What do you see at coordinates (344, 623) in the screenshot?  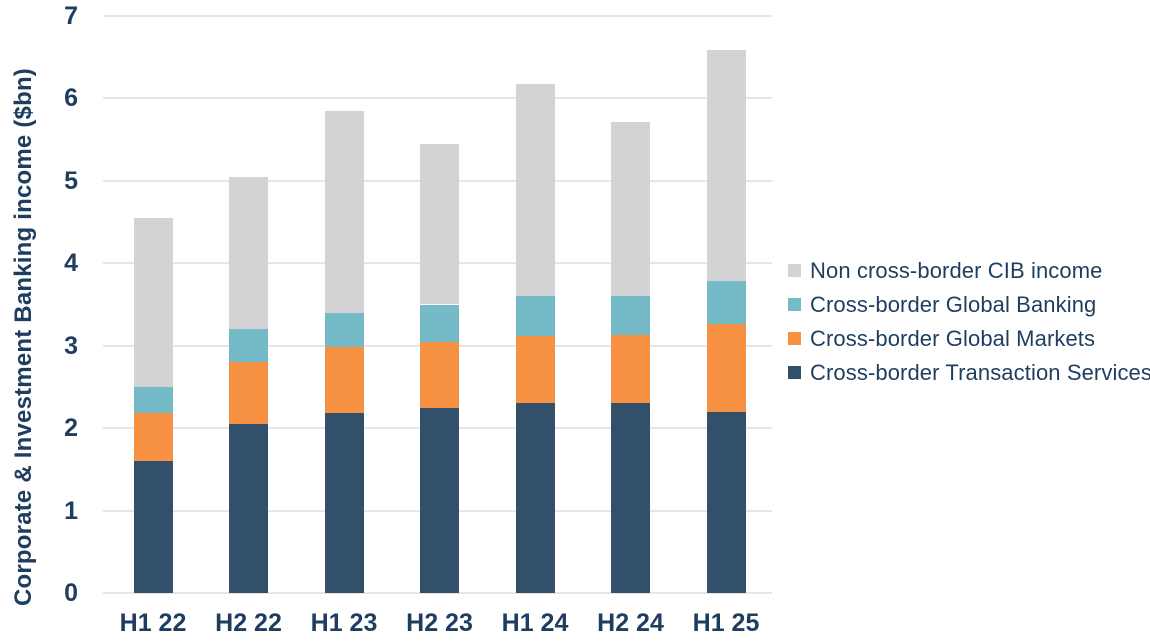 I see `x-axis-tick-label: H1 23` at bounding box center [344, 623].